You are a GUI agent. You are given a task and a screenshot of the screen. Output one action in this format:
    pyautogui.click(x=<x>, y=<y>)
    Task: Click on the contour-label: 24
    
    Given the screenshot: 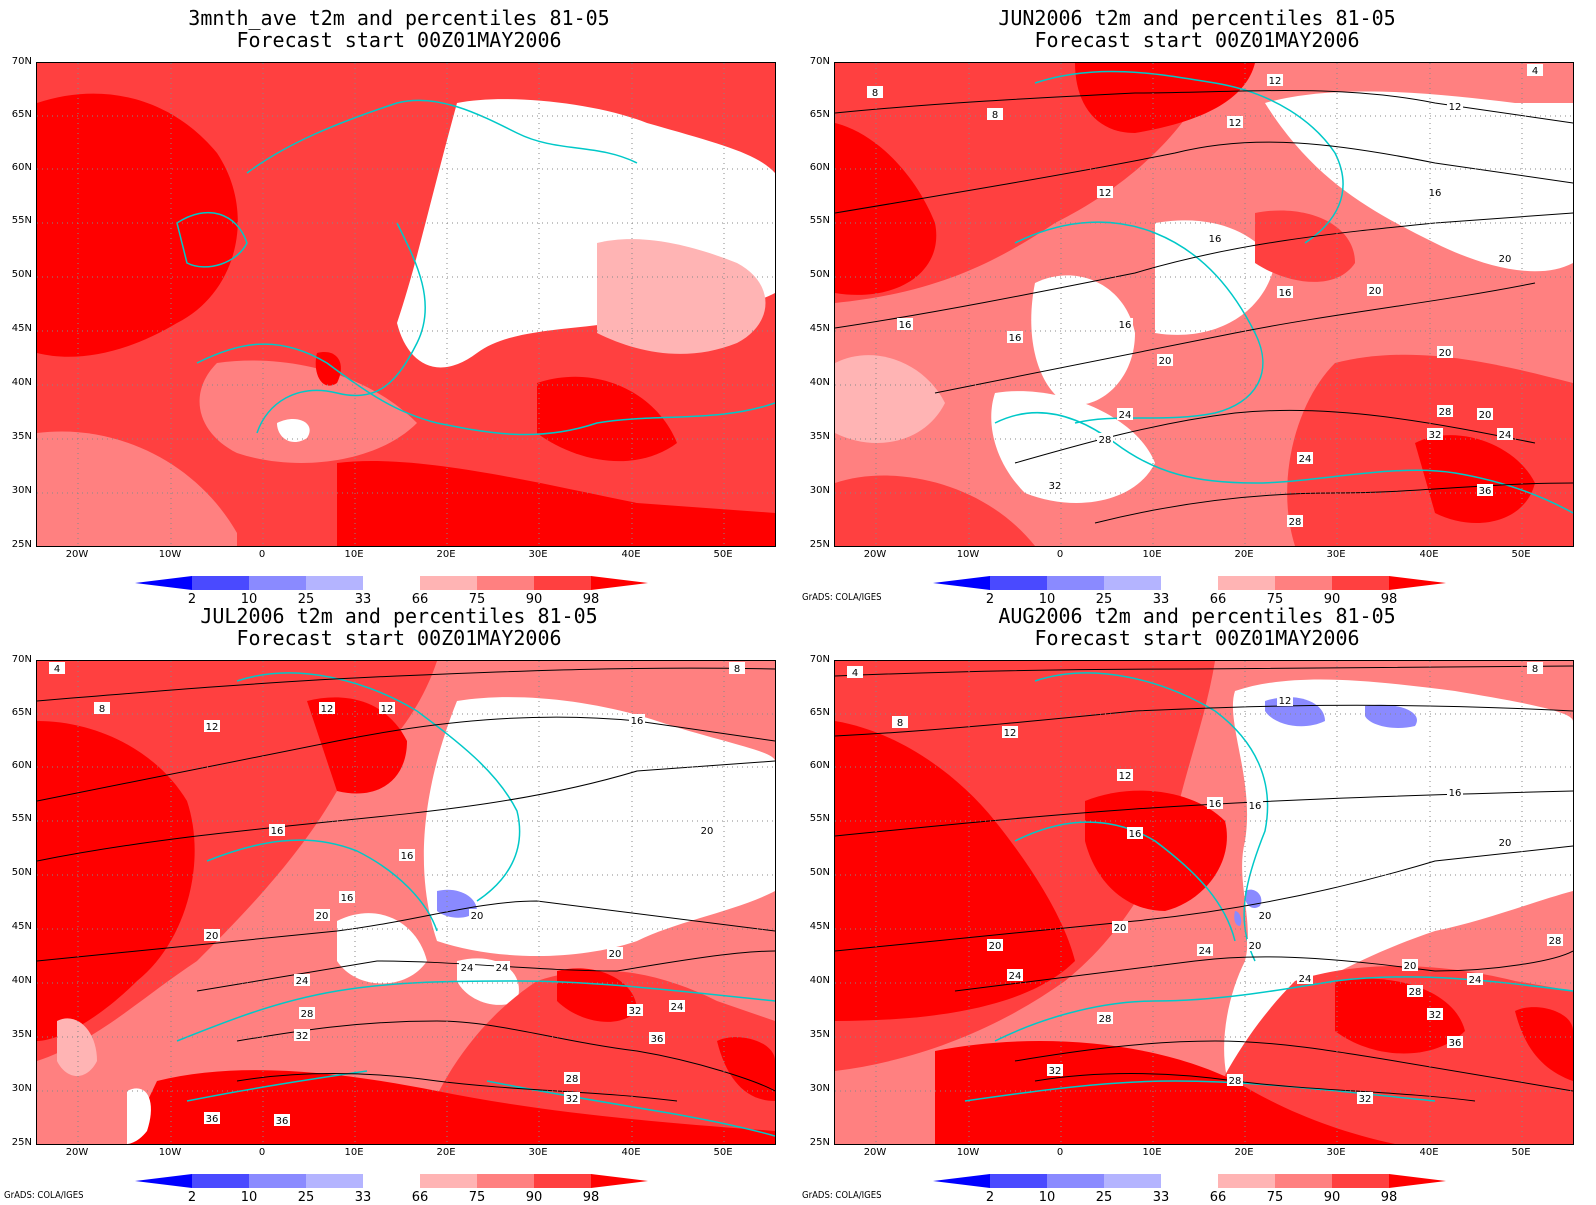 What is the action you would take?
    pyautogui.click(x=1205, y=951)
    